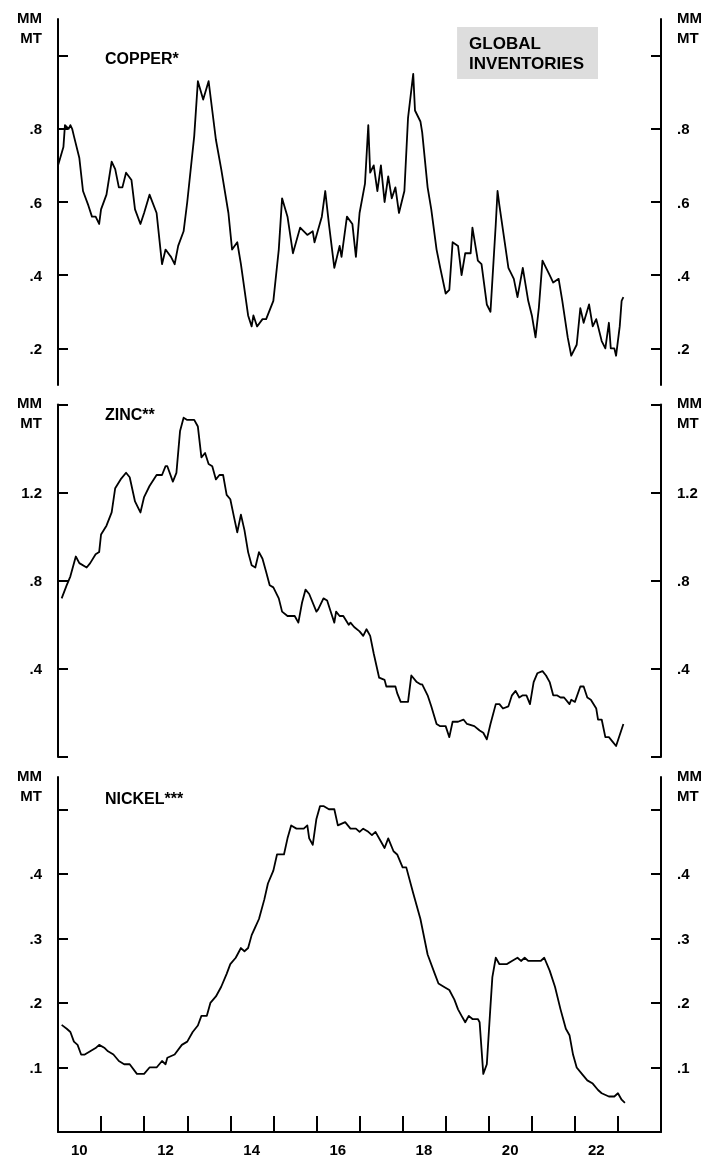 This screenshot has width=705, height=1160. I want to click on x-tick-label: 20, so click(510, 1149).